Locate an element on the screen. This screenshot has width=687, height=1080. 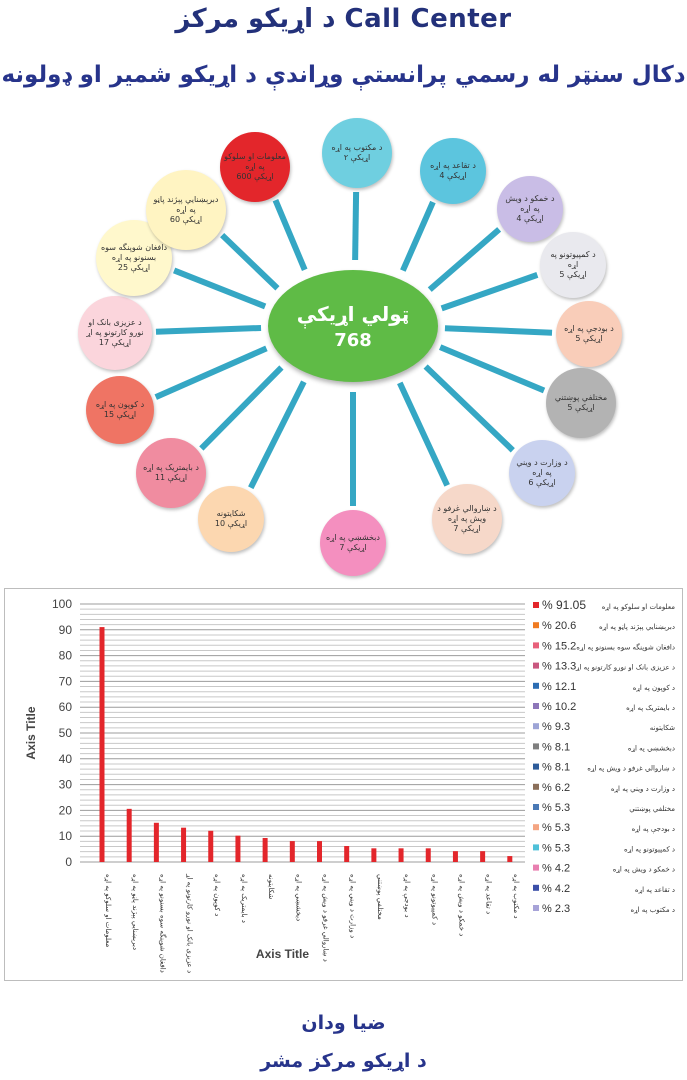
y-tick-label: 80 is located at coordinates (66, 656).